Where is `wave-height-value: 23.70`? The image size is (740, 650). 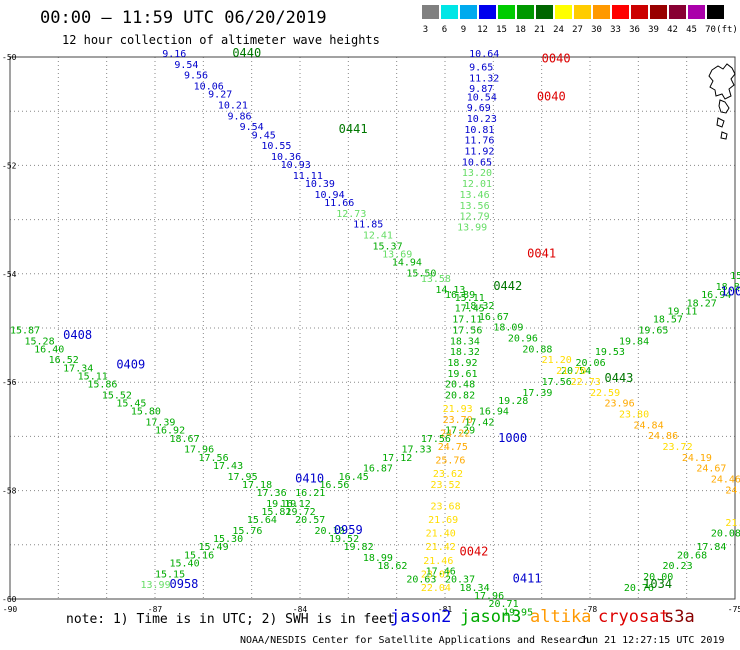 wave-height-value: 23.70 is located at coordinates (458, 420).